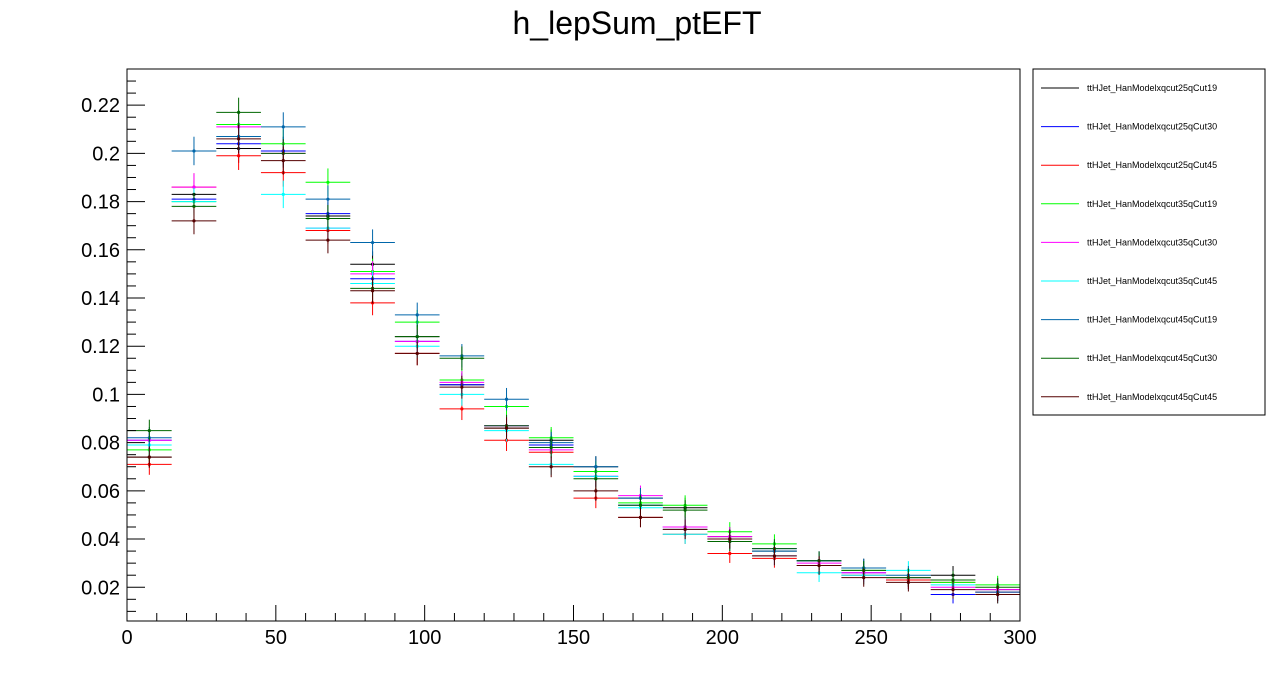  Describe the element at coordinates (1152, 320) in the screenshot. I see `legend-label: ttHJet_HanModelxqcut45qCut19` at that location.